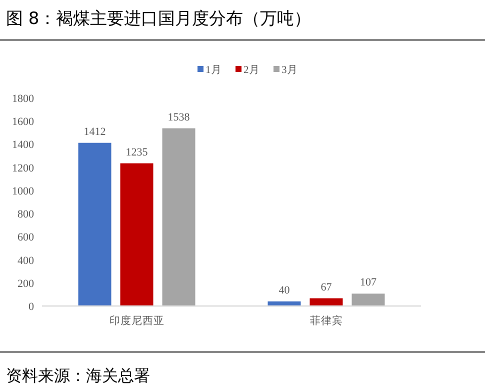  I want to click on data-label: 1235, so click(137, 152).